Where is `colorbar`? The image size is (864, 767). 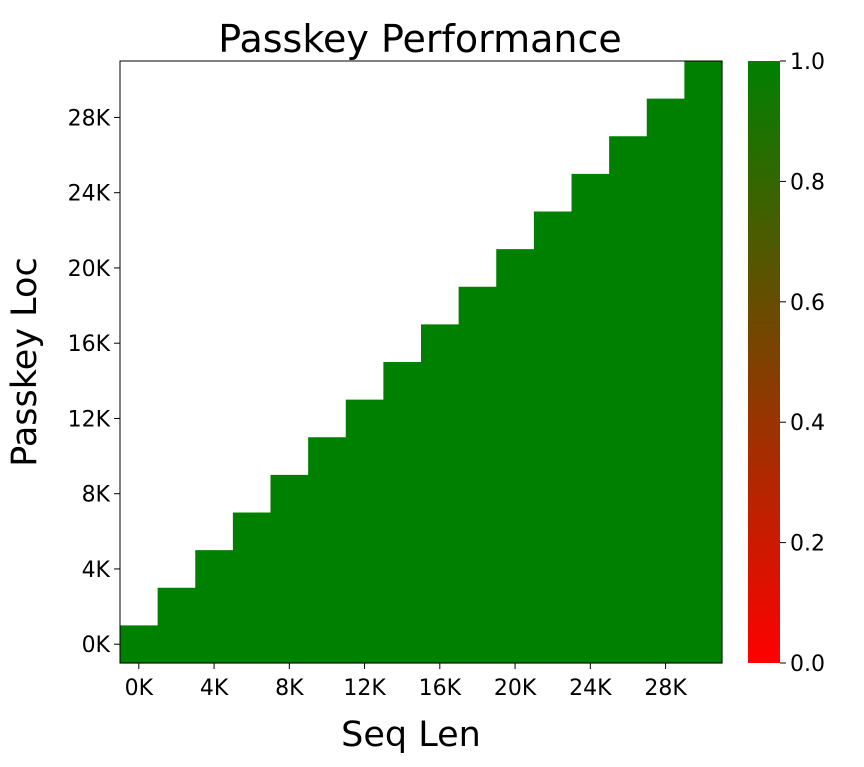 colorbar is located at coordinates (764, 362).